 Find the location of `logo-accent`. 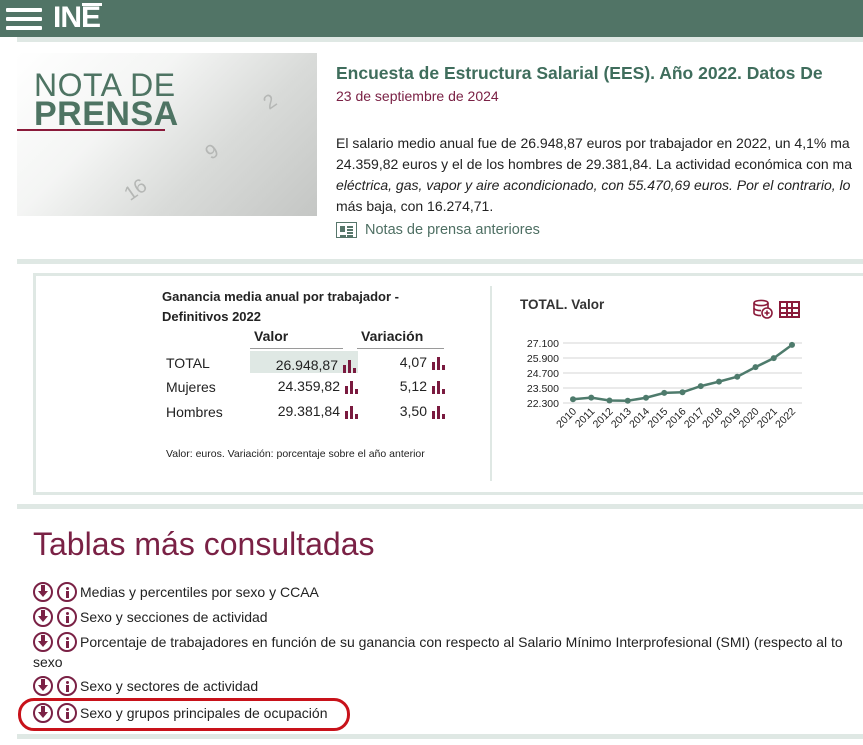

logo-accent is located at coordinates (92, 4).